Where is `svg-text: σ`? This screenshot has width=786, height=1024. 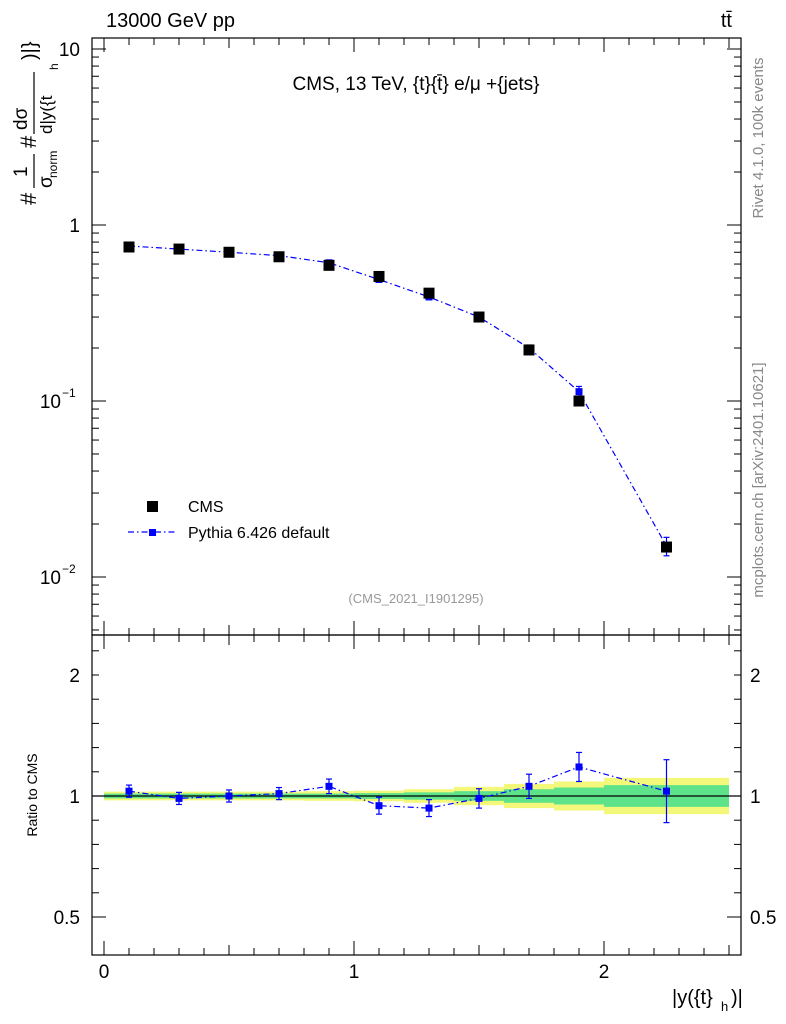
svg-text: σ is located at coordinates (46, 182).